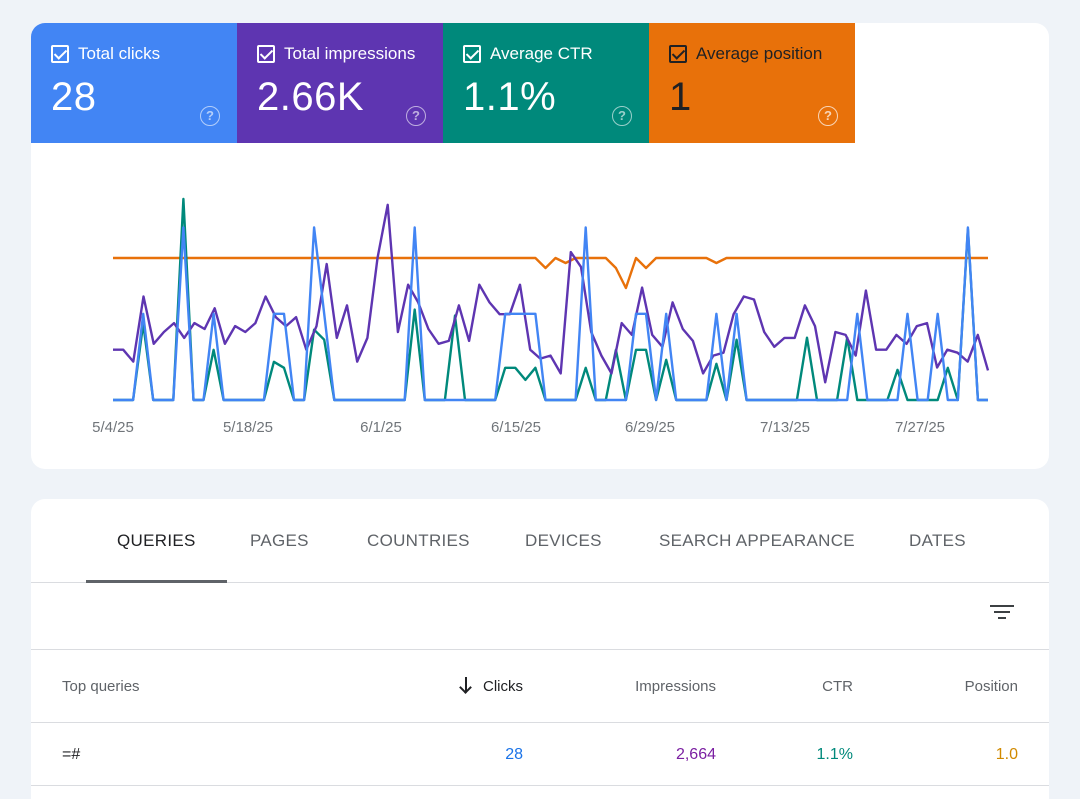 This screenshot has width=1080, height=799. What do you see at coordinates (279, 540) in the screenshot?
I see `tab-pages: PAGES` at bounding box center [279, 540].